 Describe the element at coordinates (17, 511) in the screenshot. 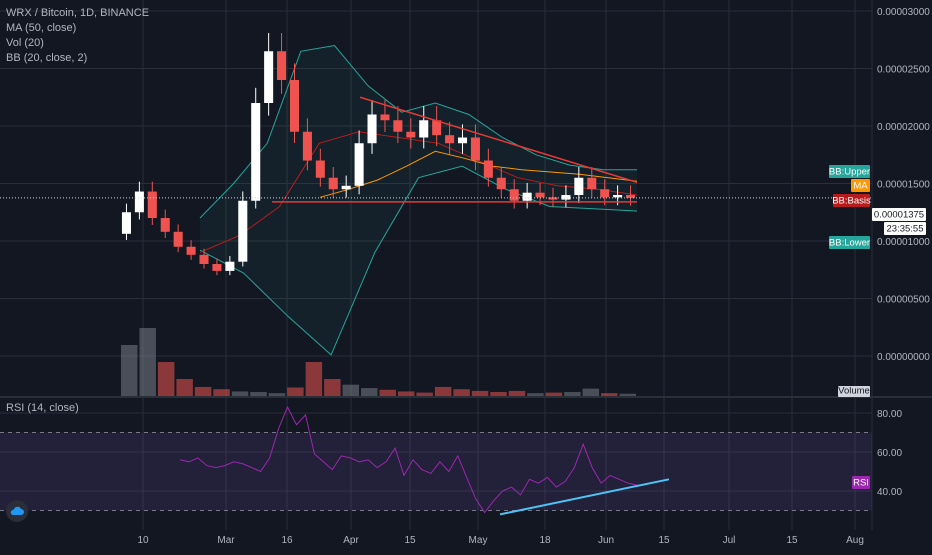

I see `tradingview-logo-icon` at that location.